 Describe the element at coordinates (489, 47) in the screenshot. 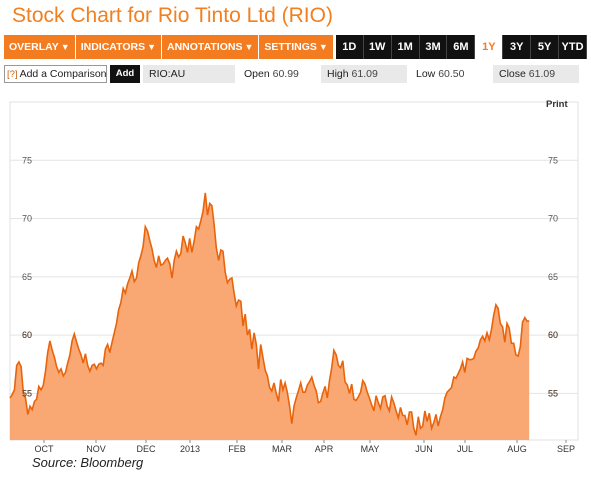

I see `range-button-1y: 1Y` at that location.